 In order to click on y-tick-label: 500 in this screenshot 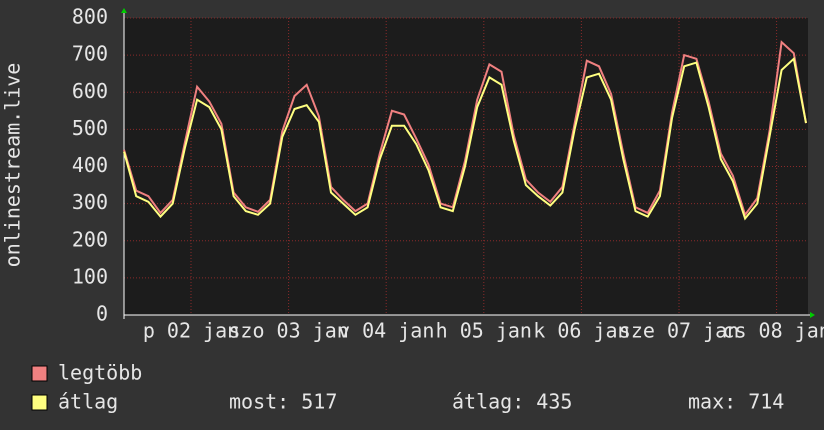, I will do `click(90, 128)`.